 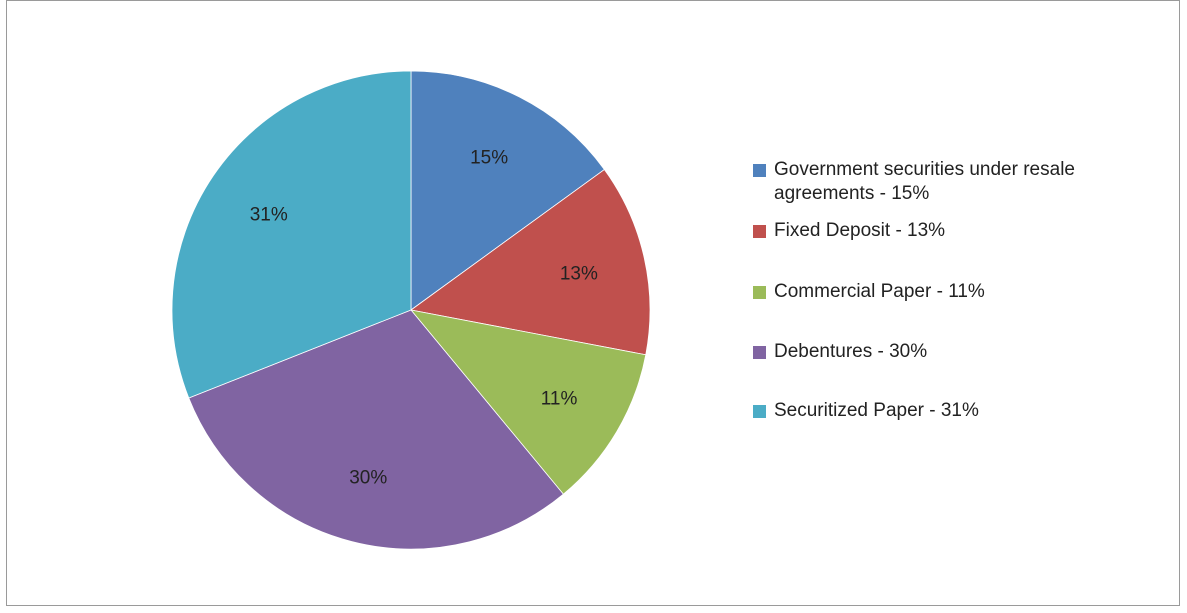 What do you see at coordinates (559, 399) in the screenshot?
I see `pie-slice-label-3: 11%` at bounding box center [559, 399].